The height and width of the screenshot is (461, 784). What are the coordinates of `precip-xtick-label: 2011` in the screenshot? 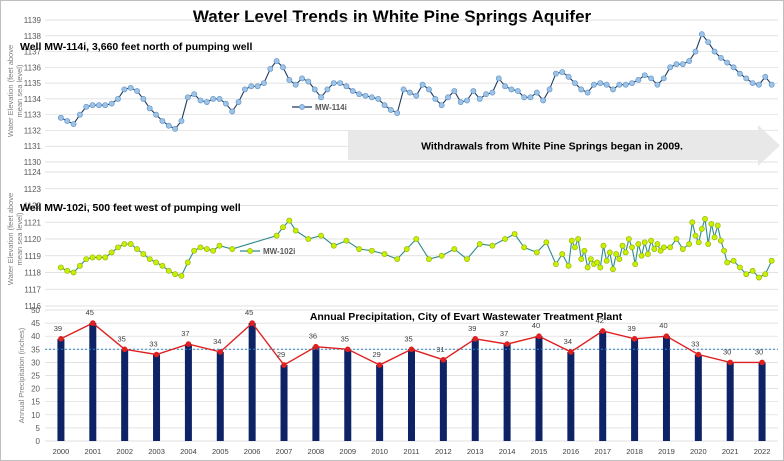 It's located at (411, 451).